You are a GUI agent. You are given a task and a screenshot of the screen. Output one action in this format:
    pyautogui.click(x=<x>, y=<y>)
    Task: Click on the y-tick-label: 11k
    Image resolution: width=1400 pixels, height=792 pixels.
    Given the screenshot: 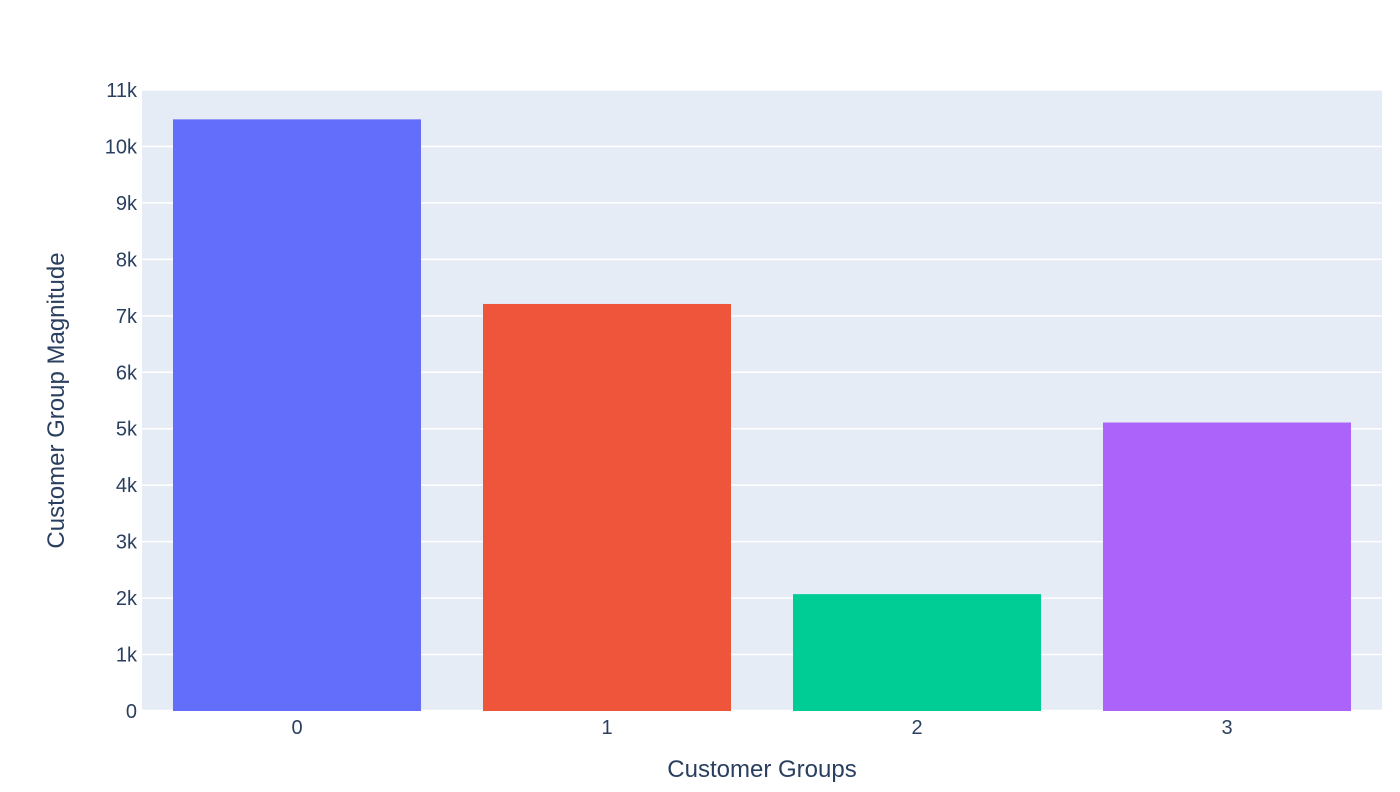 What is the action you would take?
    pyautogui.click(x=122, y=91)
    